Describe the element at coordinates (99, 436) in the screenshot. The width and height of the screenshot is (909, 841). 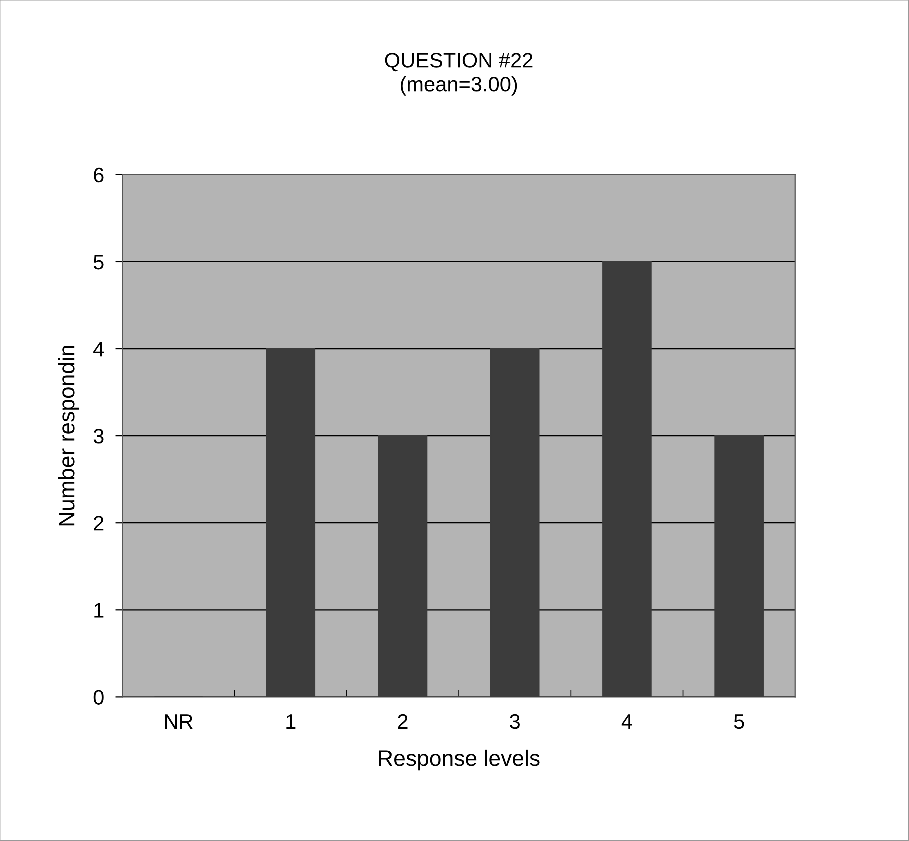
I see `y-tick-label: 3` at that location.